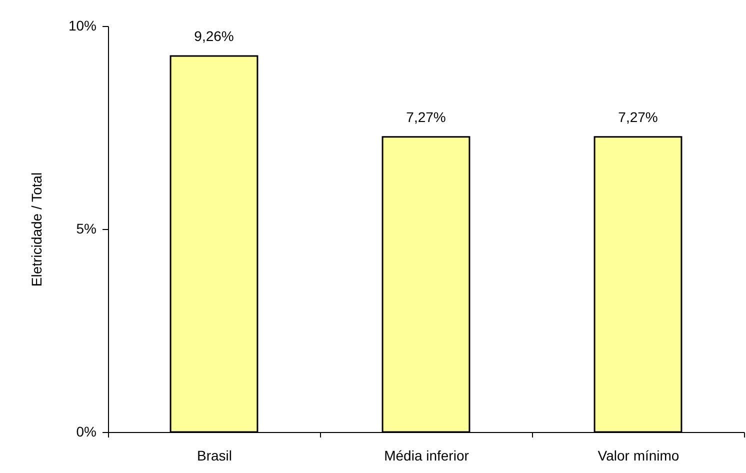 Image resolution: width=746 pixels, height=473 pixels. I want to click on y-tick-label: 10%, so click(82, 26).